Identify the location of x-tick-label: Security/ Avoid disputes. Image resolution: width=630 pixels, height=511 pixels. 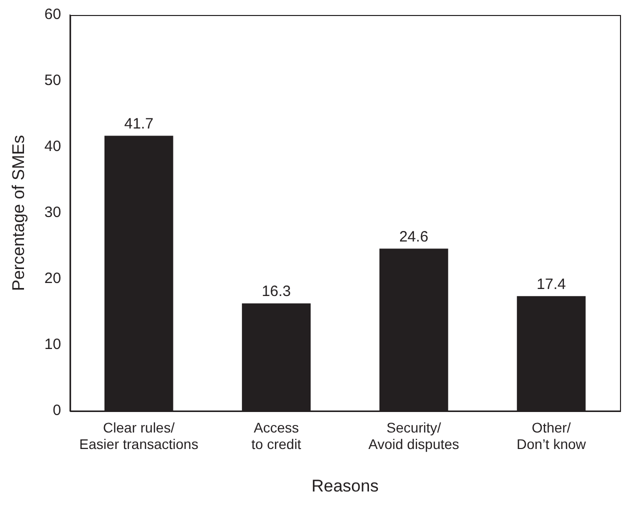
(414, 435).